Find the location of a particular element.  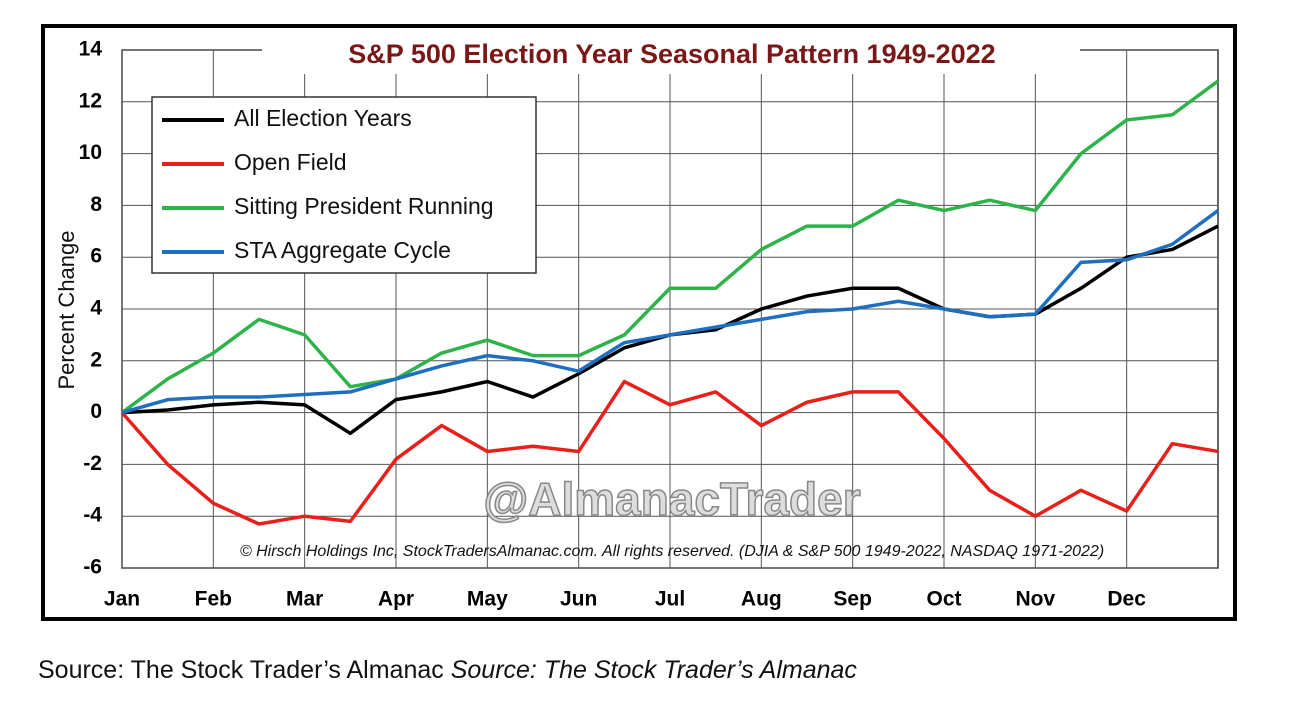

x-tick-label: Oct is located at coordinates (943, 599).